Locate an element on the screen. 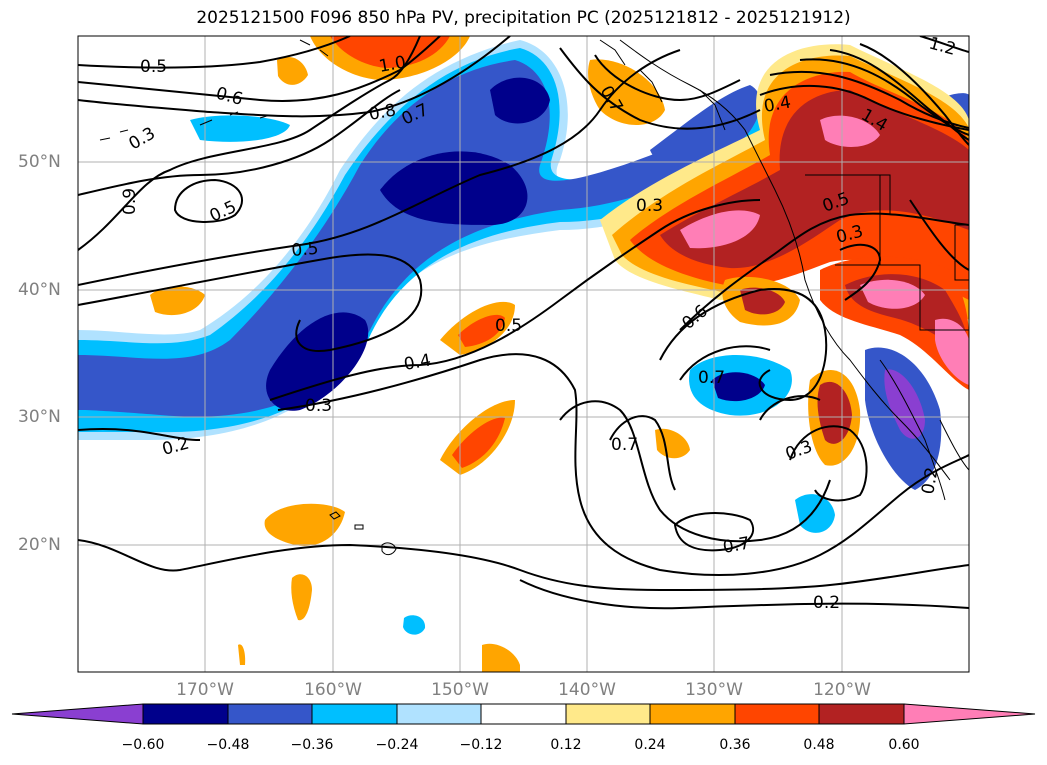 The height and width of the screenshot is (765, 1047). contour-label: 1.2 is located at coordinates (942, 47).